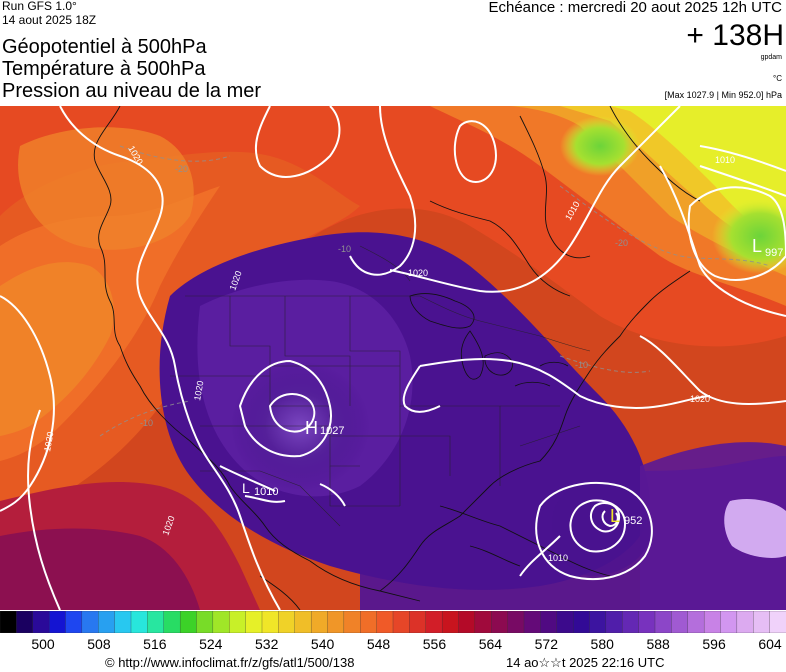 This screenshot has height=672, width=786. What do you see at coordinates (585, 662) in the screenshot?
I see `render-timestamp: 14 ao☆☆t 2025 22:16 UTC` at bounding box center [585, 662].